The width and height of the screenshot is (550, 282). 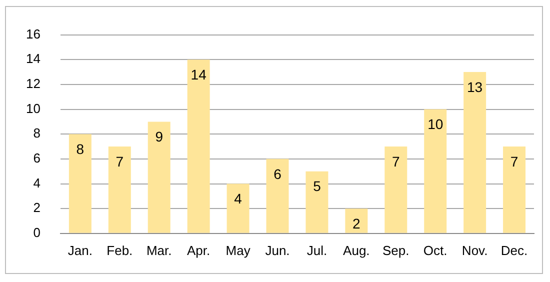 I want to click on data-label: 6, so click(x=278, y=174).